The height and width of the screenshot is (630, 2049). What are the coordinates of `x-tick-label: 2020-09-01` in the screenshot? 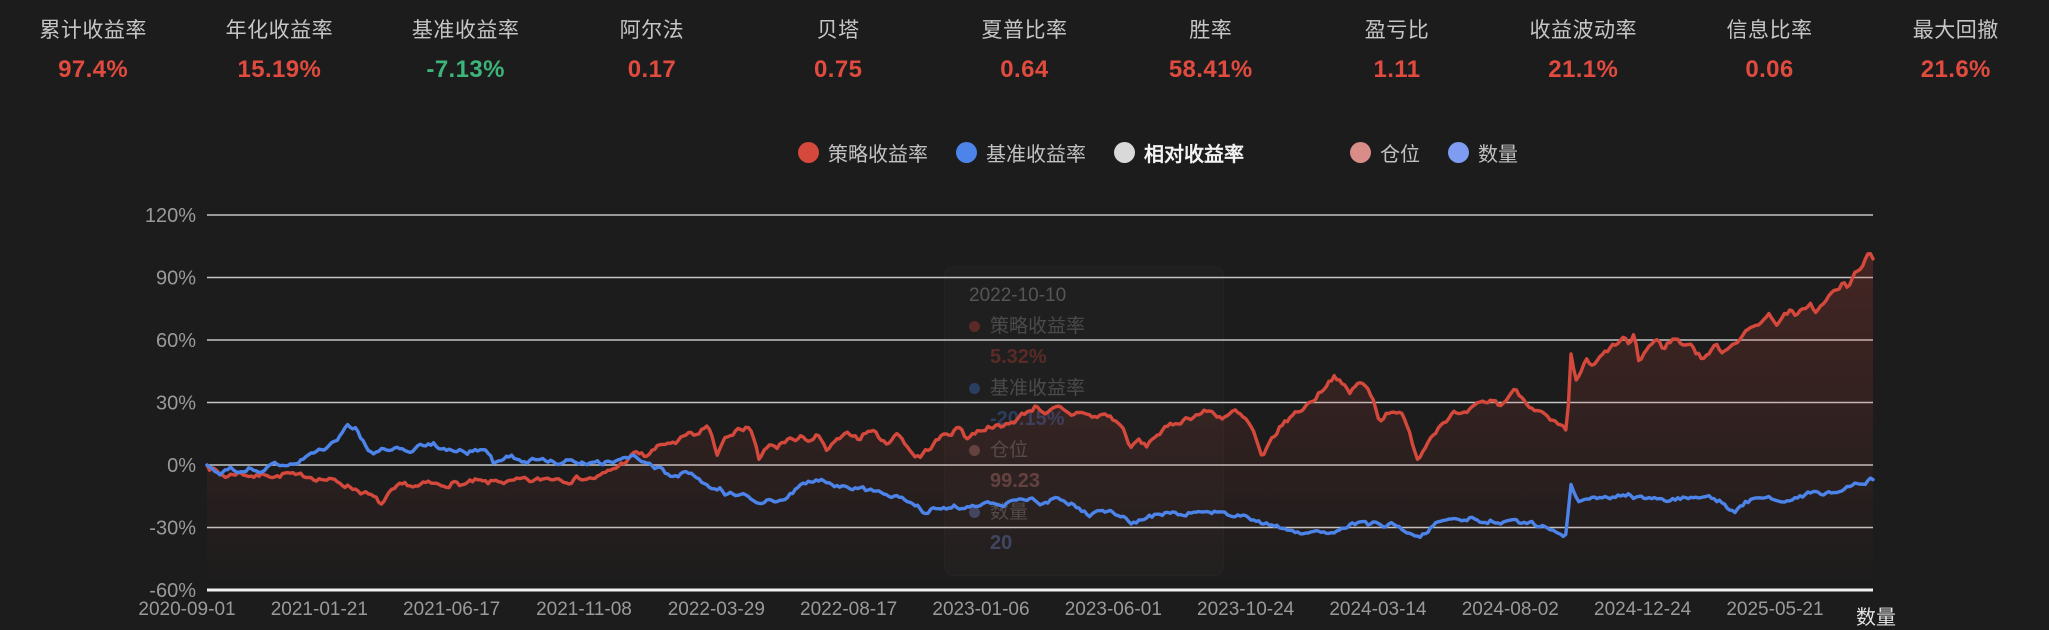 It's located at (186, 609).